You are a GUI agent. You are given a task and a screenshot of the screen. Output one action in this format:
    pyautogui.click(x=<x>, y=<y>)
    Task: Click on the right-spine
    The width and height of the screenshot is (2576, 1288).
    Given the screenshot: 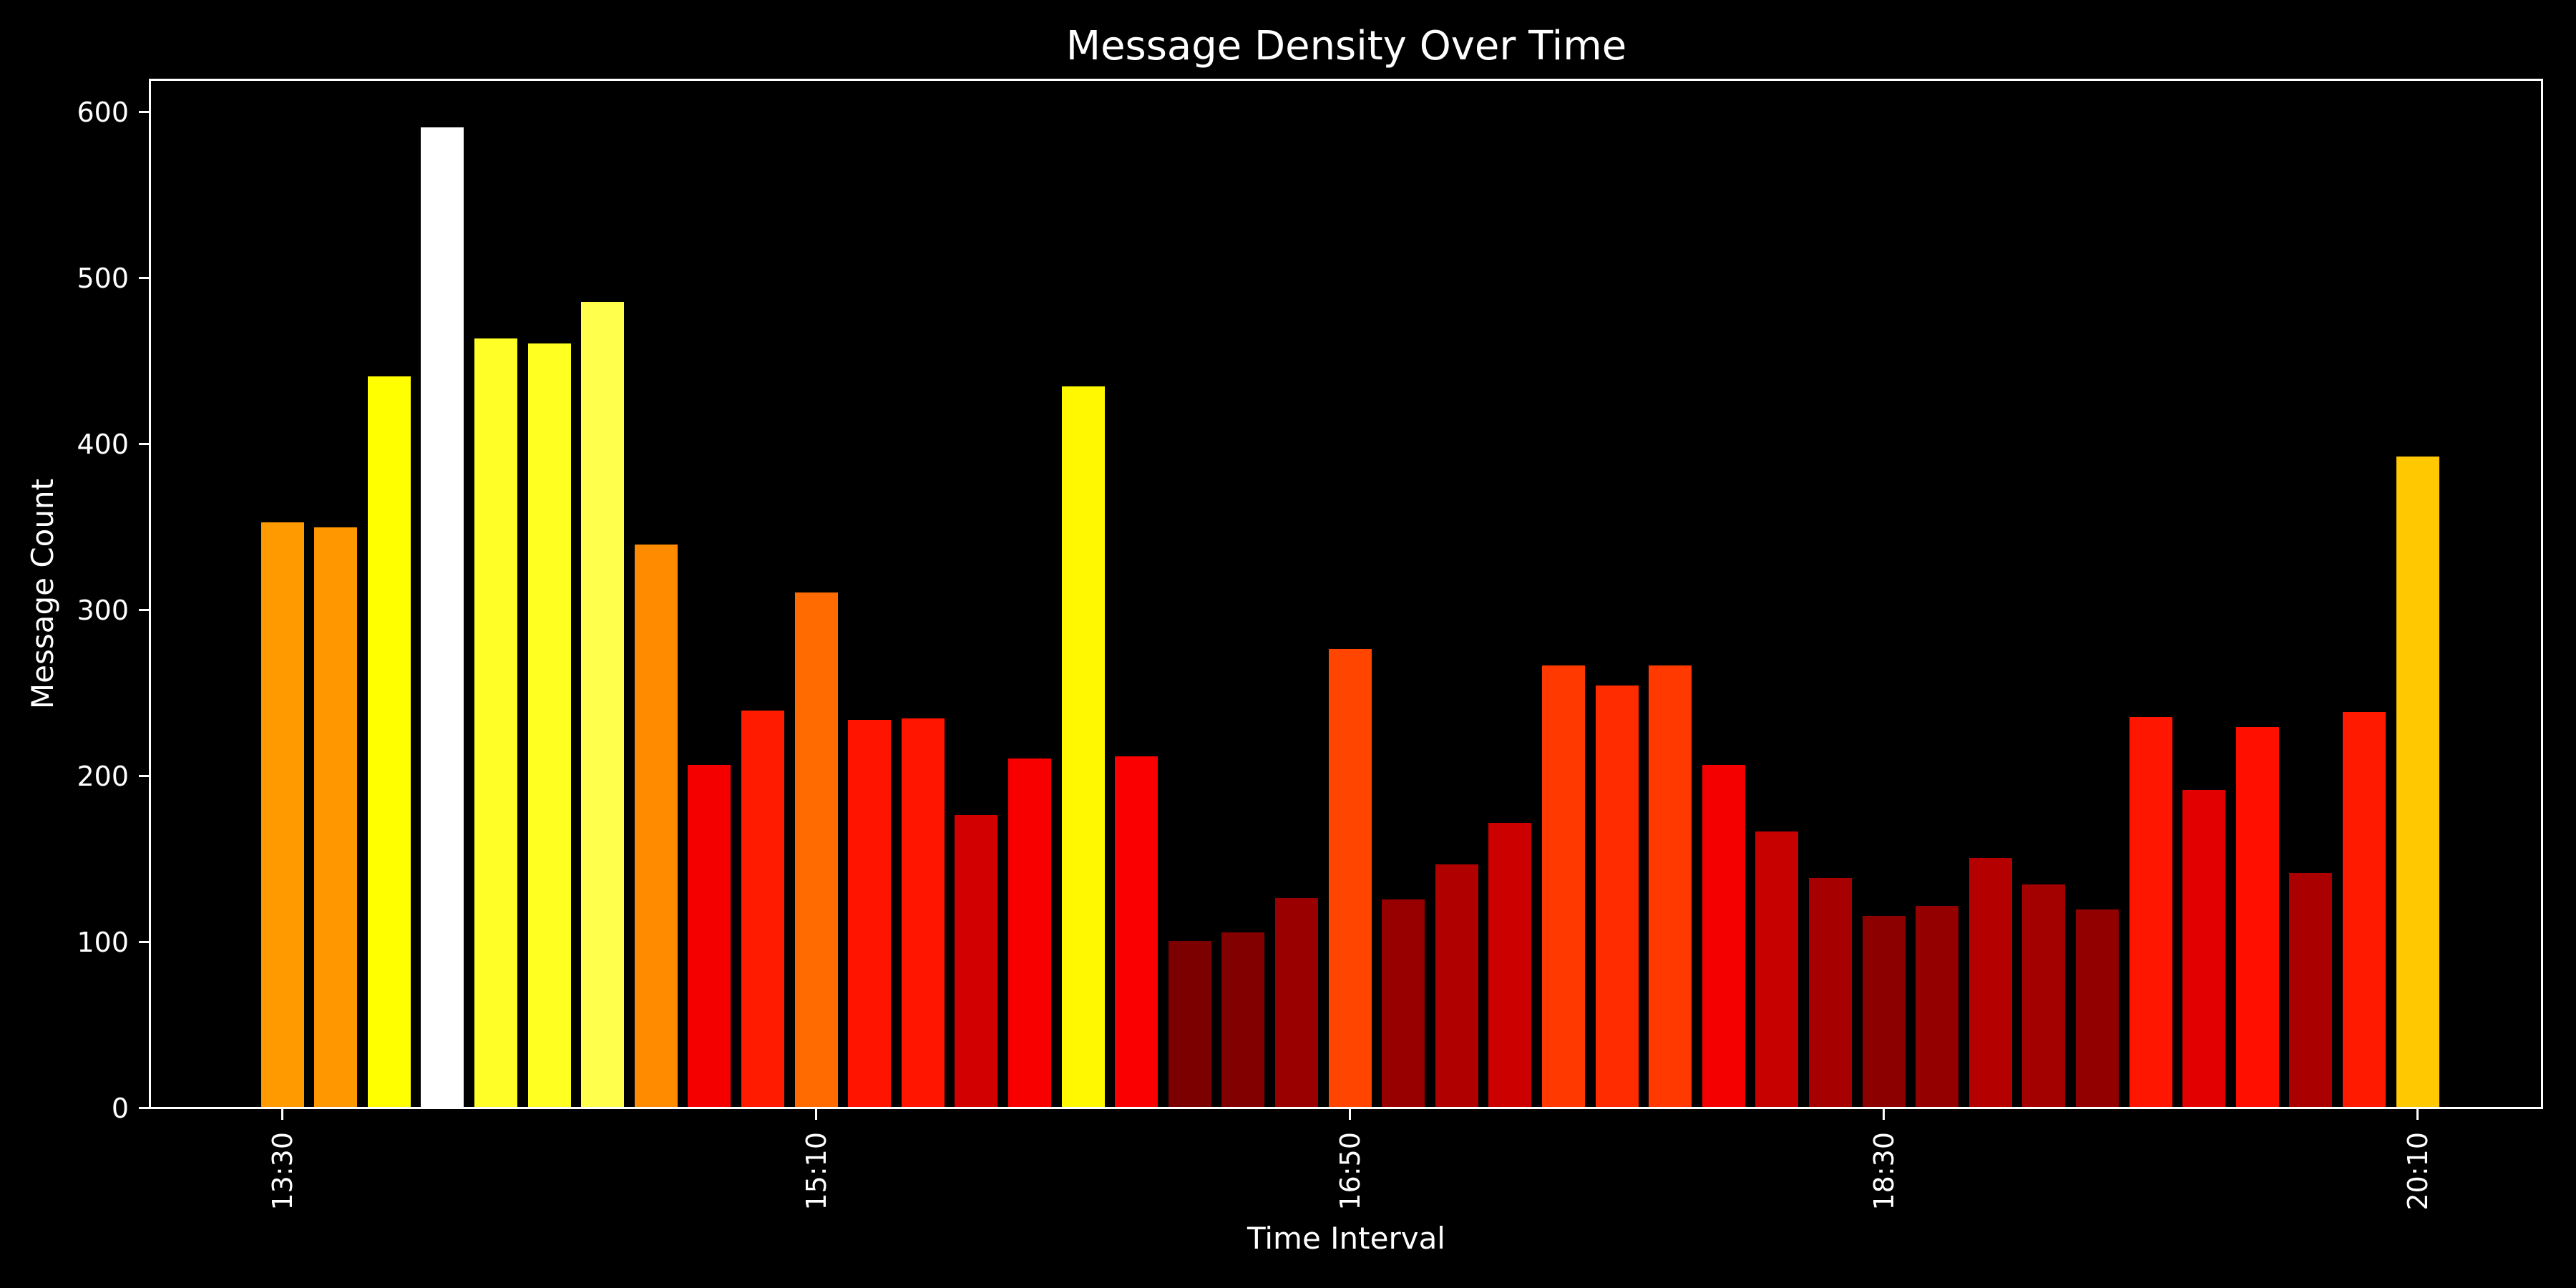 What is the action you would take?
    pyautogui.click(x=2542, y=594)
    